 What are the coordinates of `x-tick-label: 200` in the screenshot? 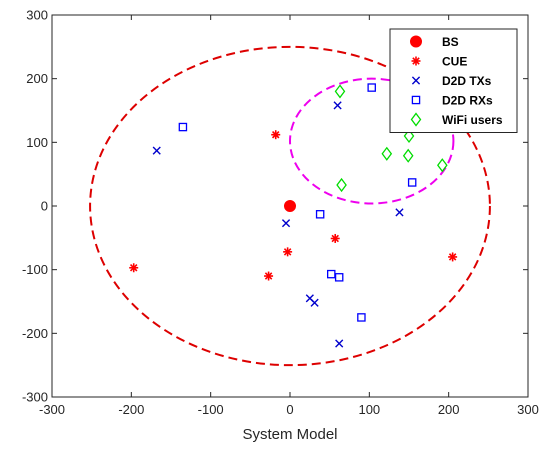 It's located at (449, 409).